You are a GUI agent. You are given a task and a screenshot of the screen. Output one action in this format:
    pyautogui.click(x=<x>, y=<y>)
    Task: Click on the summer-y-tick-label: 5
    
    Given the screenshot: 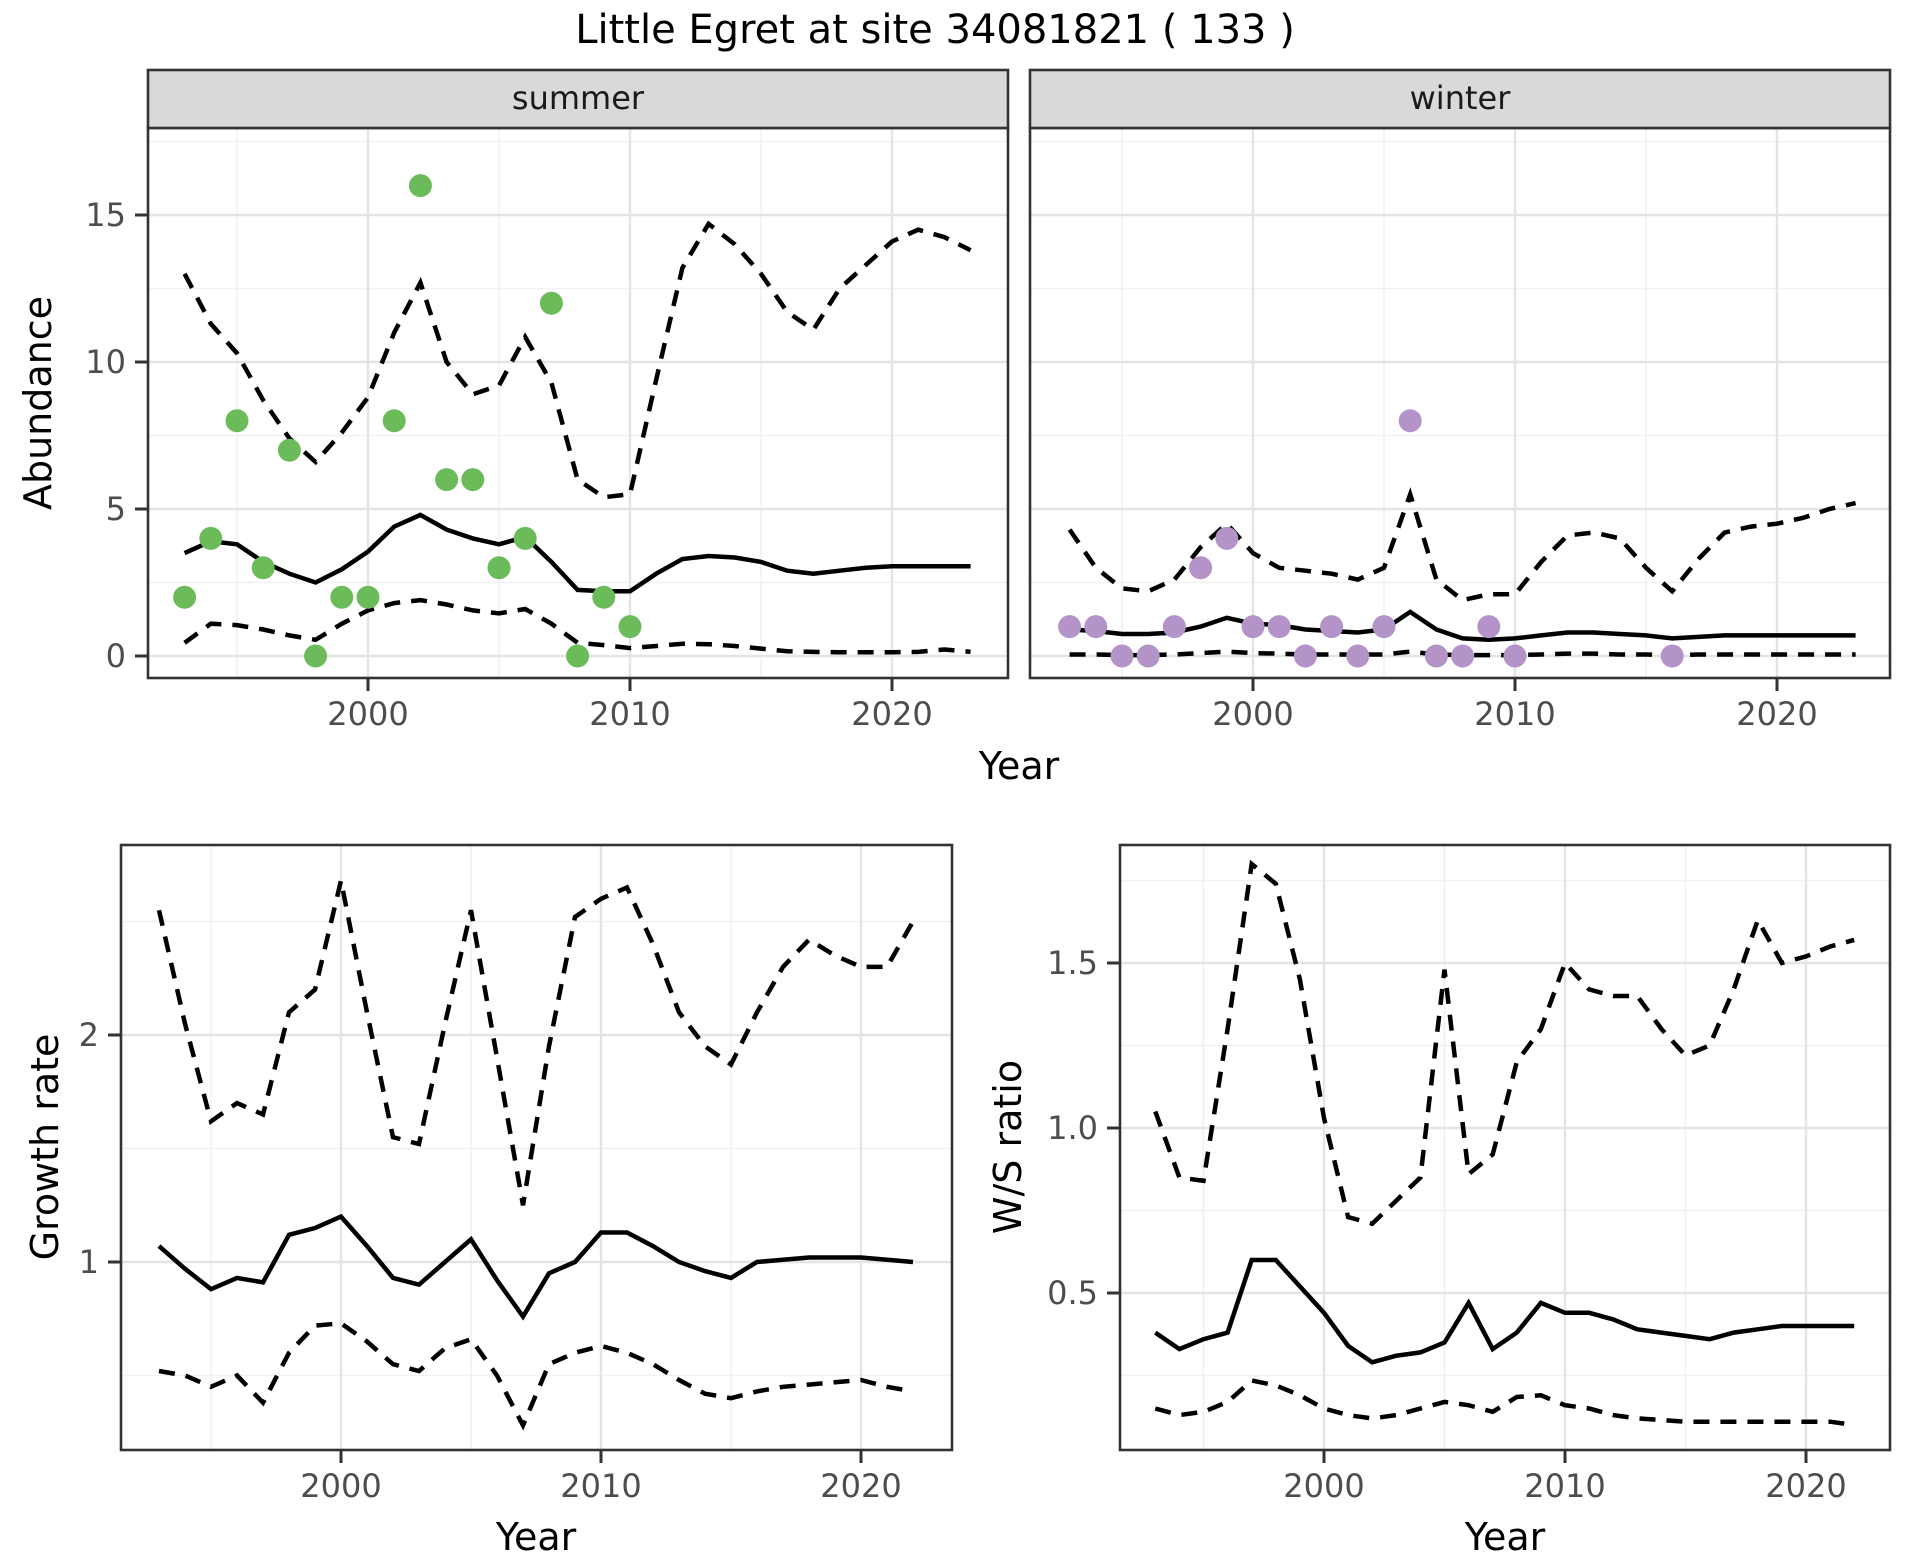 What is the action you would take?
    pyautogui.click(x=116, y=509)
    